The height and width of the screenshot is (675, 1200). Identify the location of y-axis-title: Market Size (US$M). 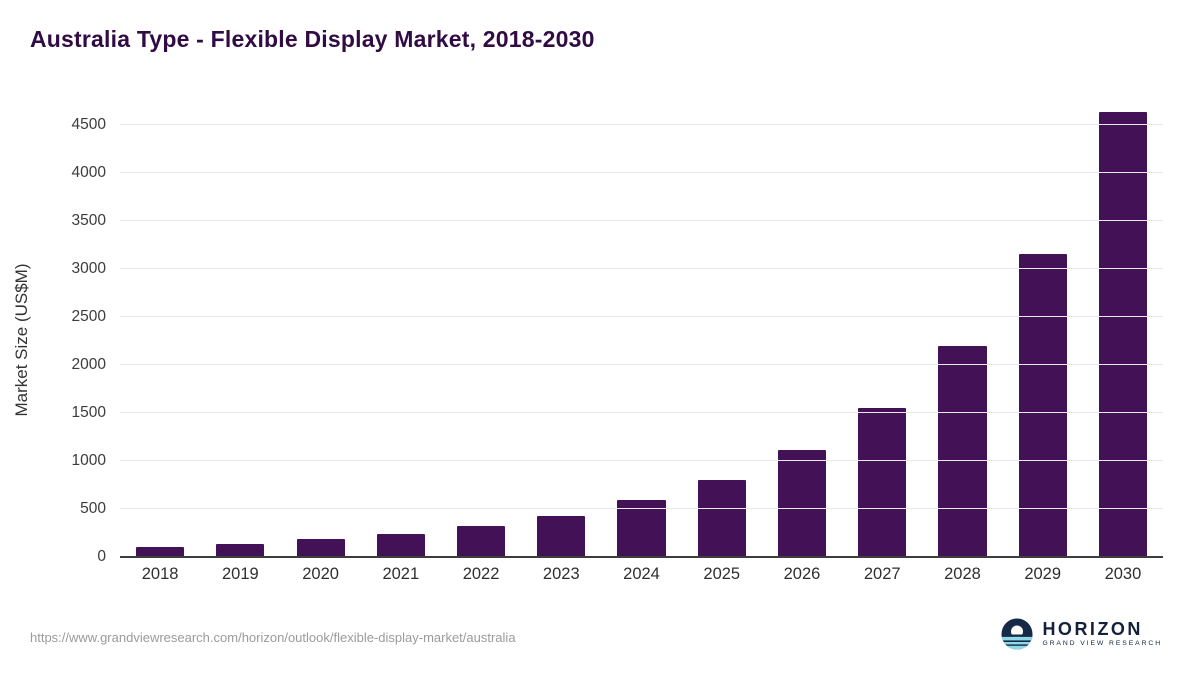
(21, 340).